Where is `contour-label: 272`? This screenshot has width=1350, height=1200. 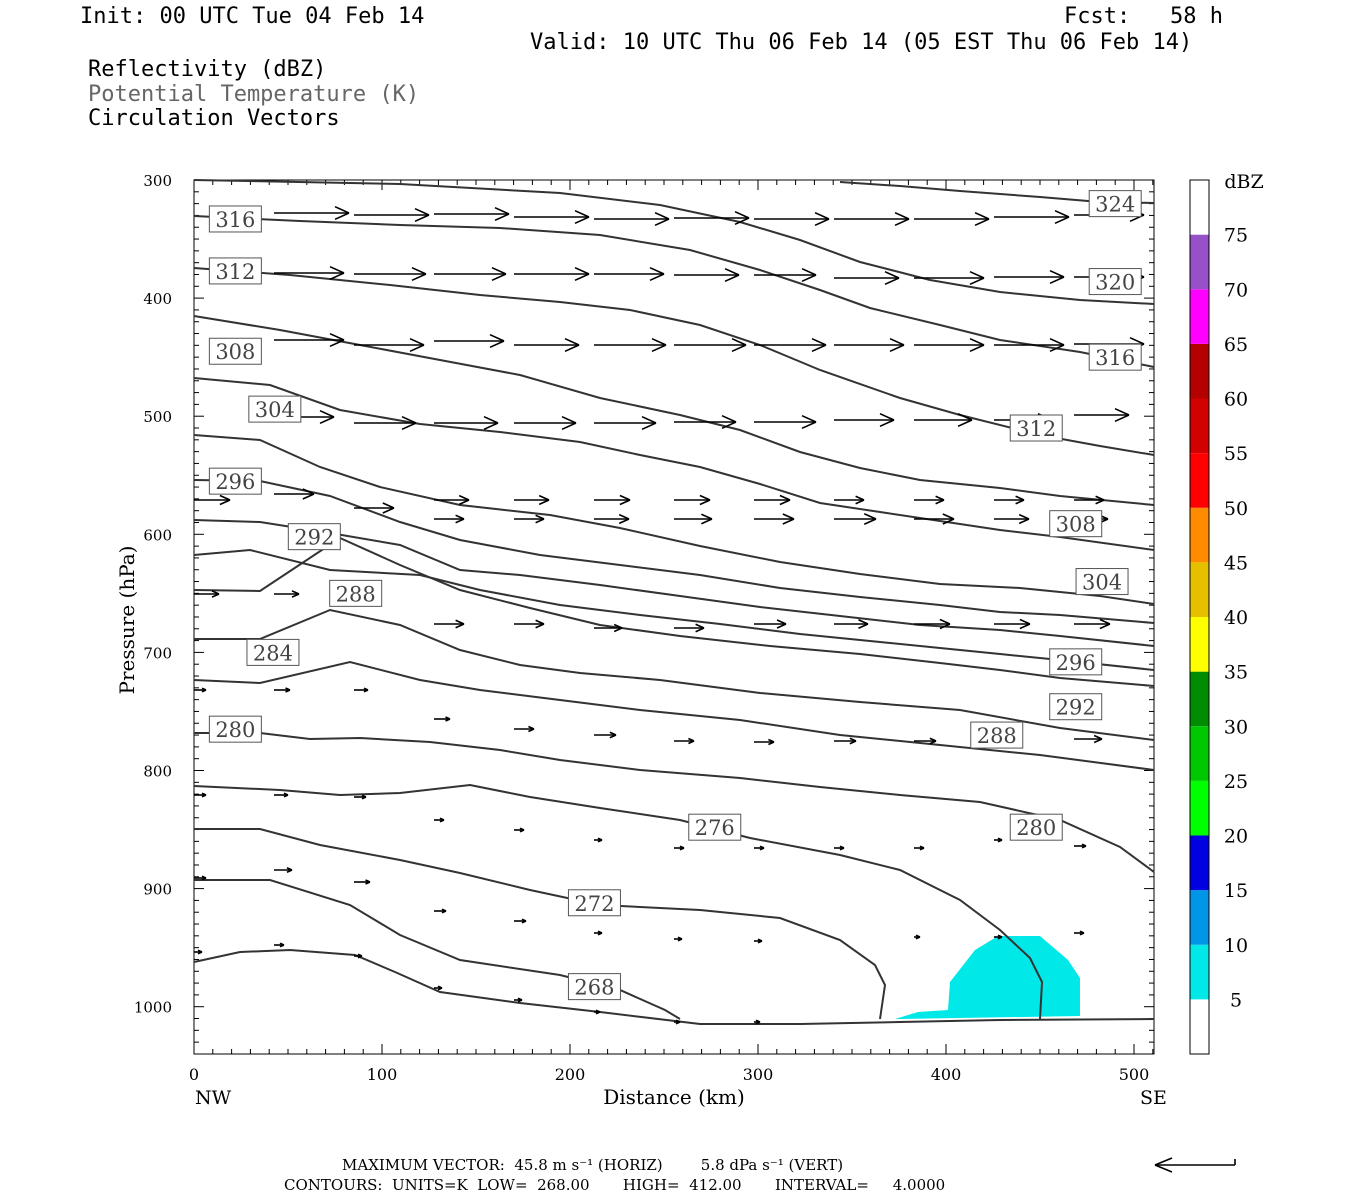 contour-label: 272 is located at coordinates (594, 903).